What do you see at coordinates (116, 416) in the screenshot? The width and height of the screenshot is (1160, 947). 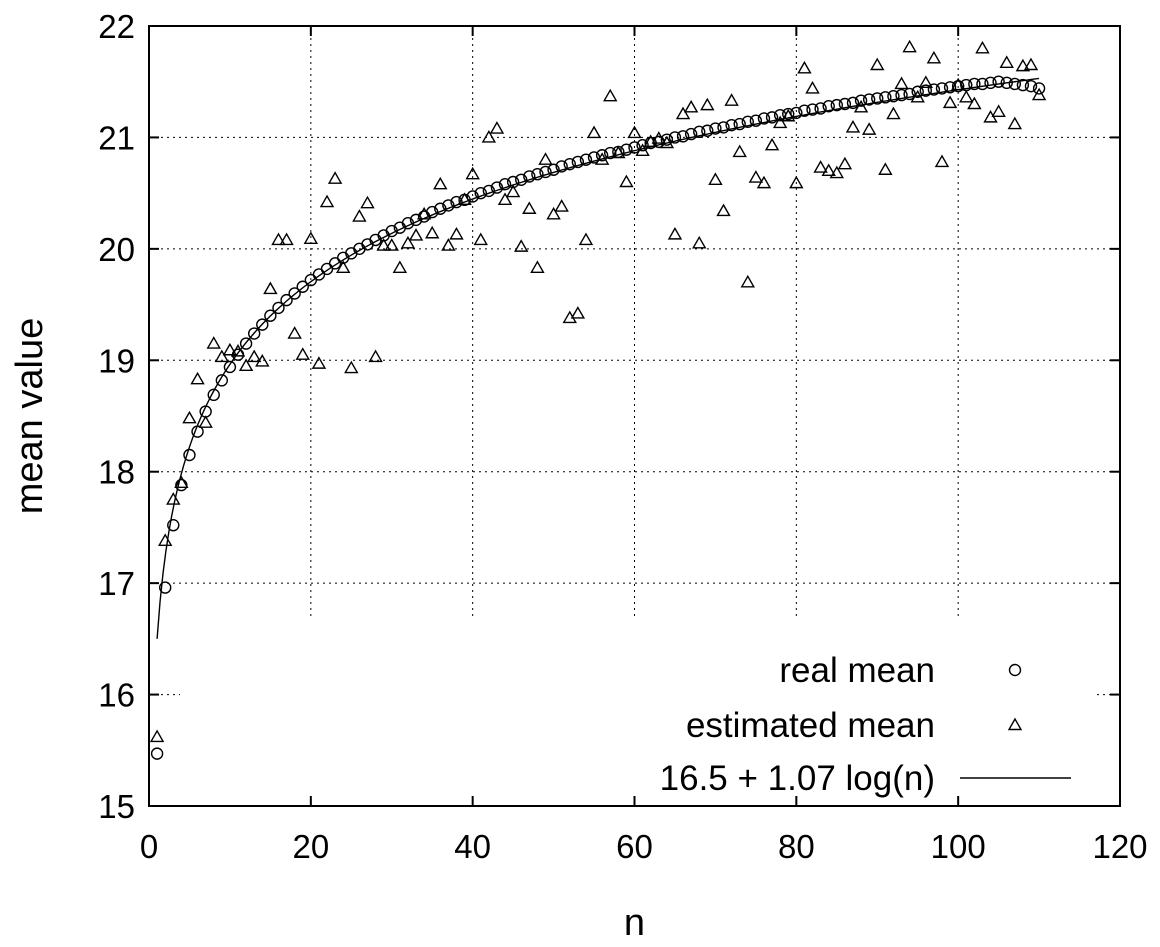 I see `y-tick-labels: 15 16 17 18 19 20 21 22` at bounding box center [116, 416].